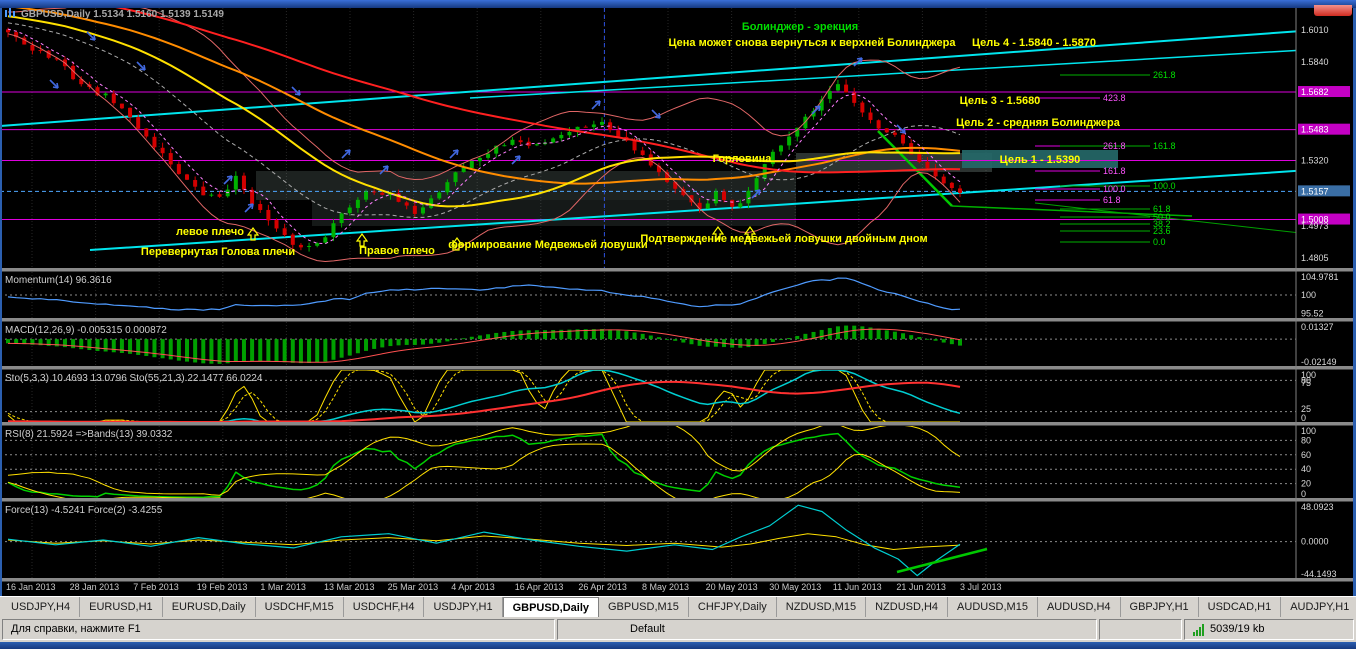 This screenshot has height=649, width=1356. I want to click on rsi-panel, so click(484, 464).